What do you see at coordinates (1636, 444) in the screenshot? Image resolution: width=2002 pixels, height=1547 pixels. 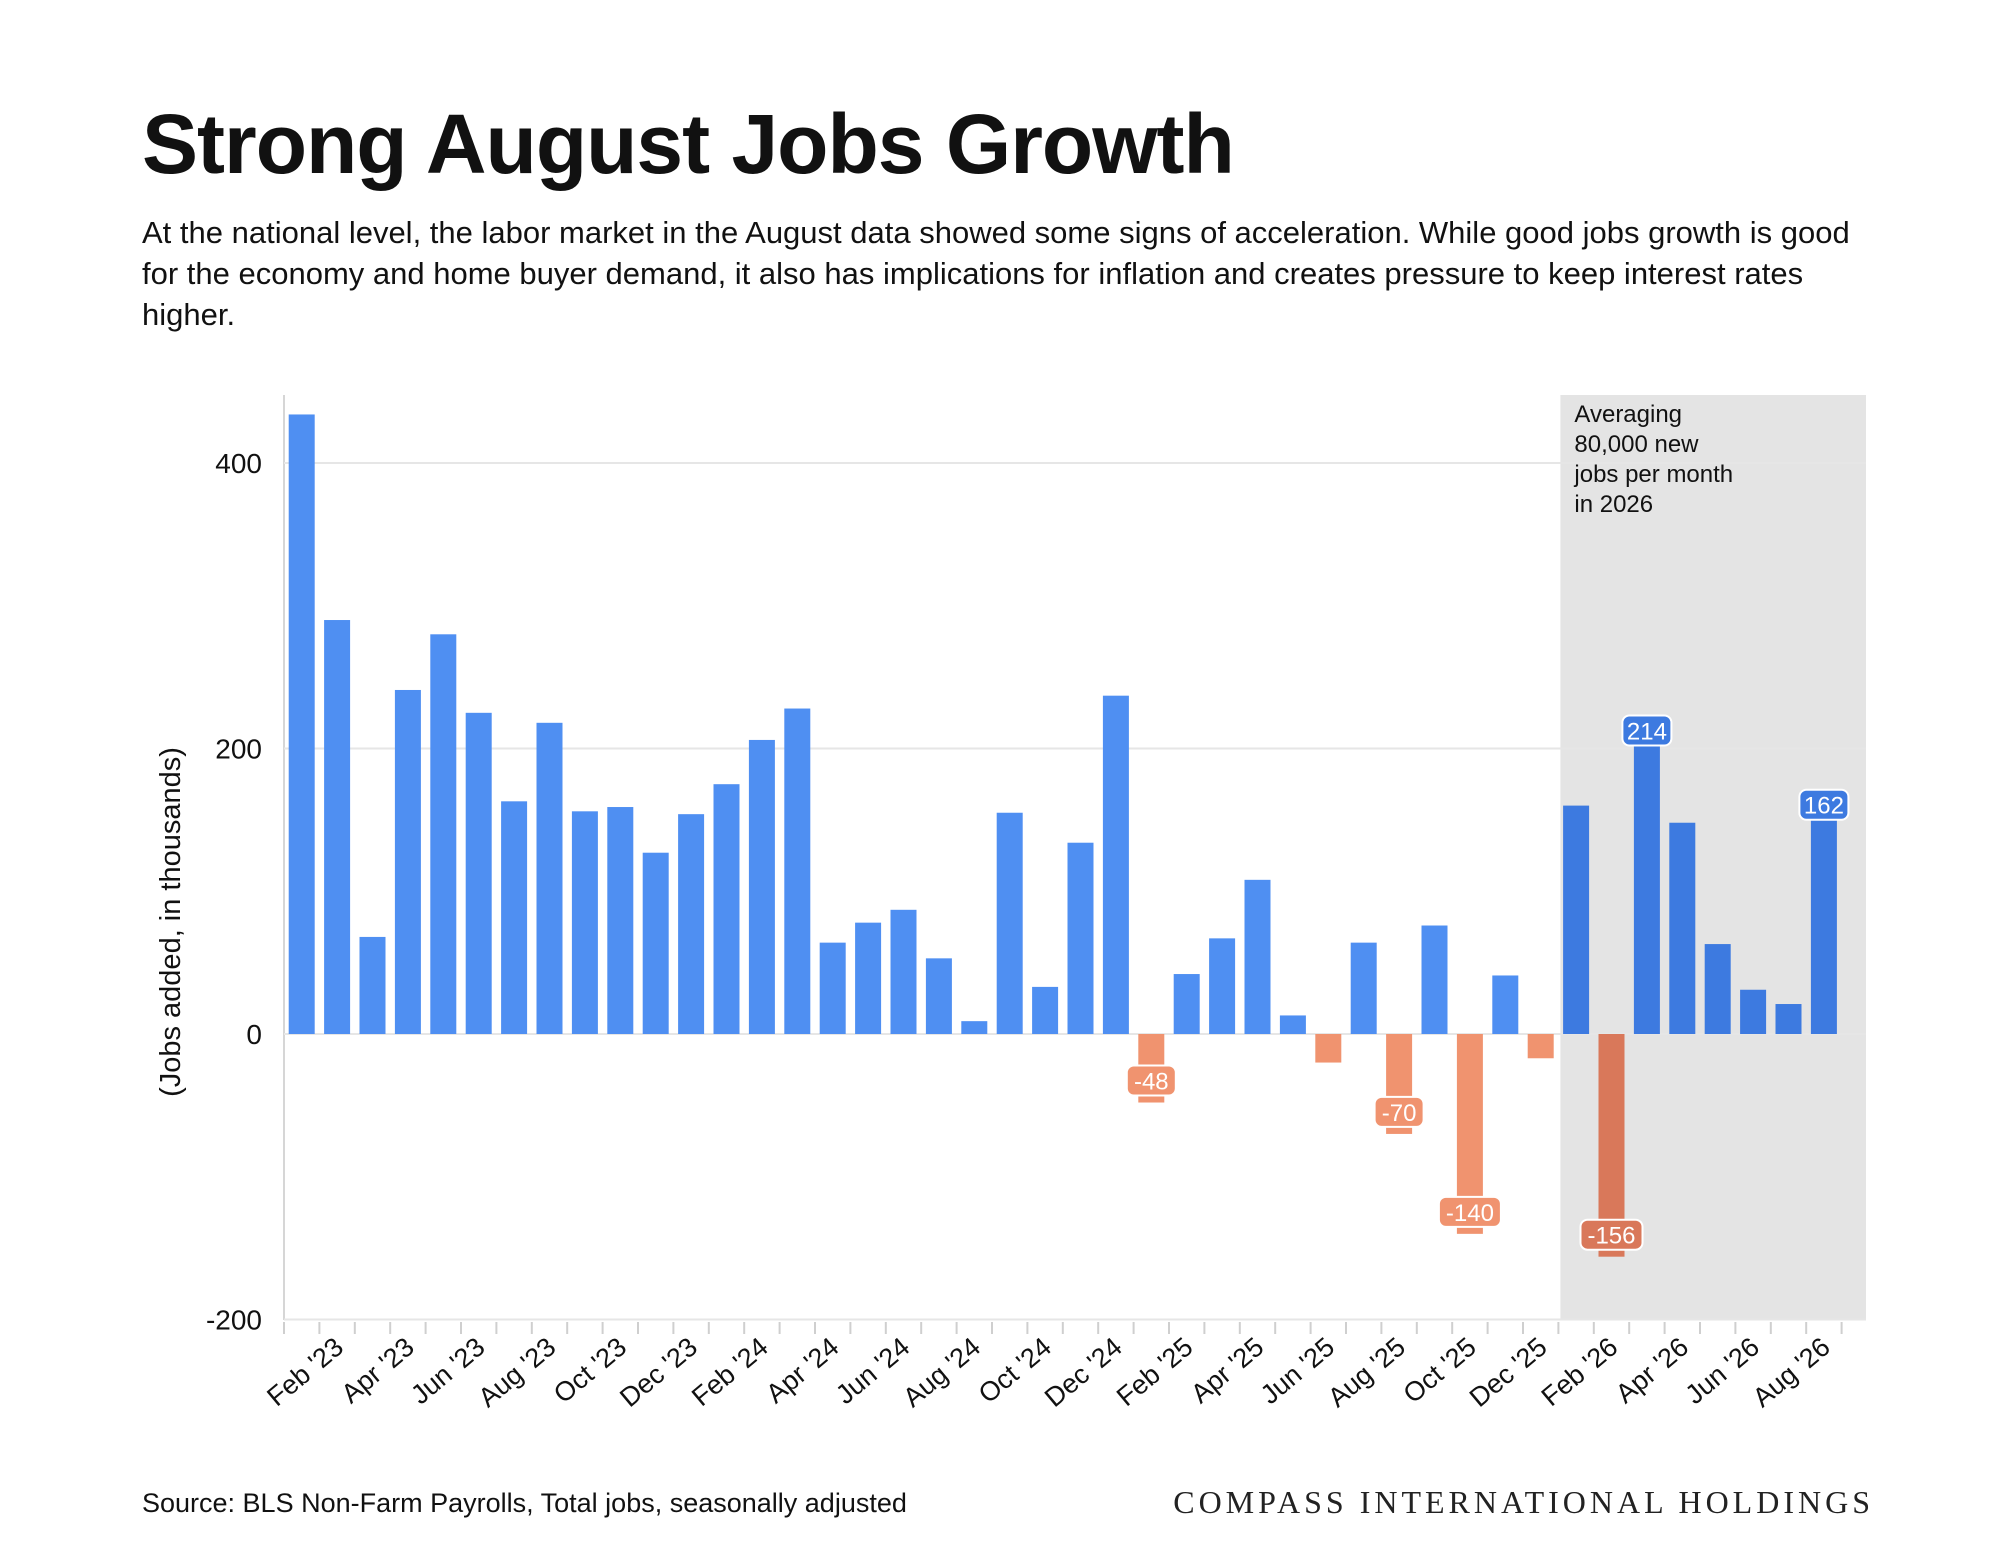 I see `annotation-line: 80,000 new` at bounding box center [1636, 444].